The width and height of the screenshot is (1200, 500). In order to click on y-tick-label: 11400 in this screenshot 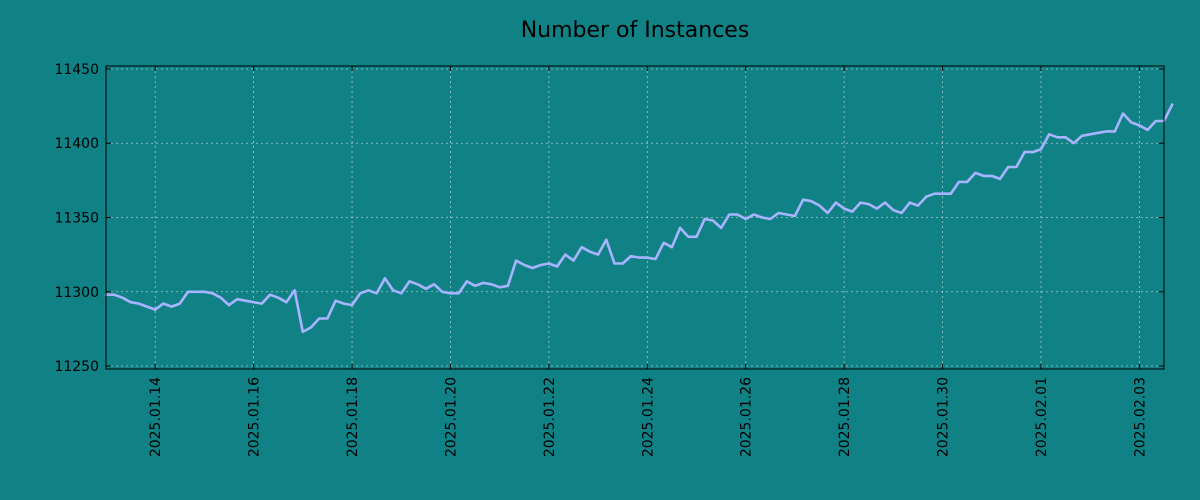, I will do `click(76, 144)`.